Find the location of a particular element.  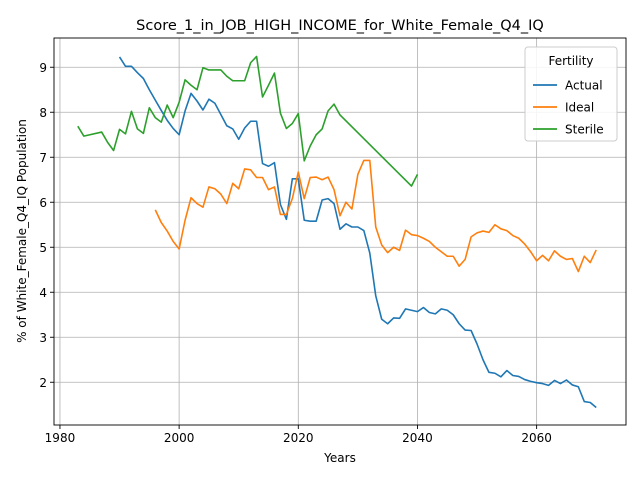

y-axis-label: % of White_Female_Q4_IQ Population is located at coordinates (22, 231).